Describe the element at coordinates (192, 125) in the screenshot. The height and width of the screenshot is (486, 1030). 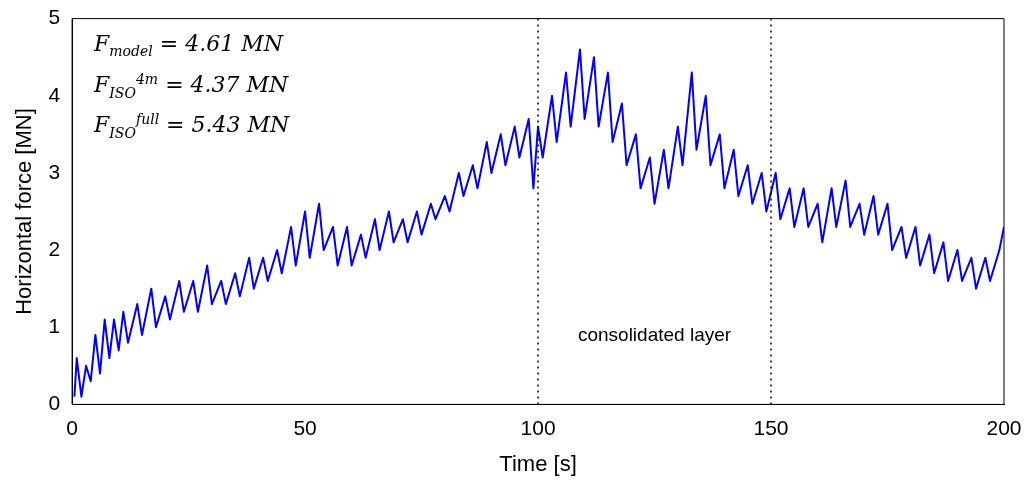
I see `annotation: F$_{ISO}$$^{full}$ = 5.43 MN` at that location.